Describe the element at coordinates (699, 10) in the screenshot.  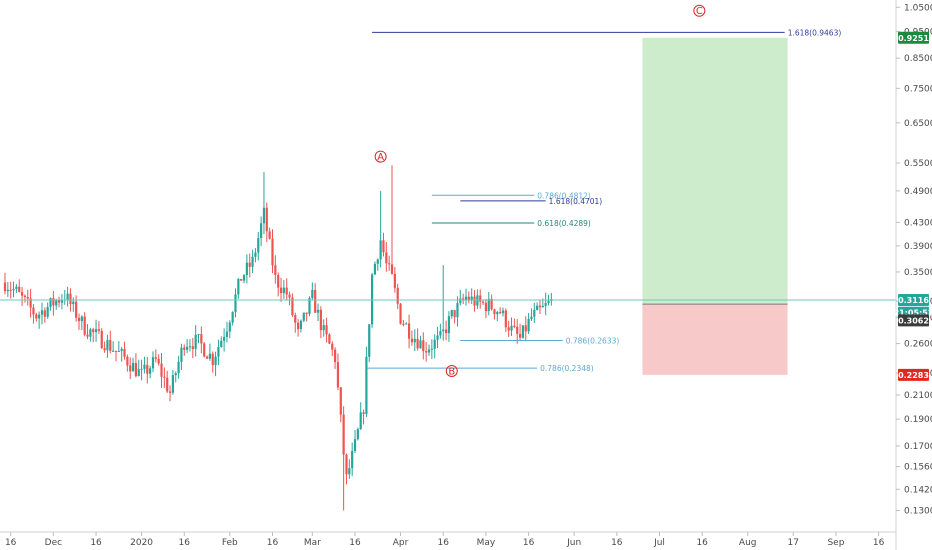
I see `wave-label: C` at that location.